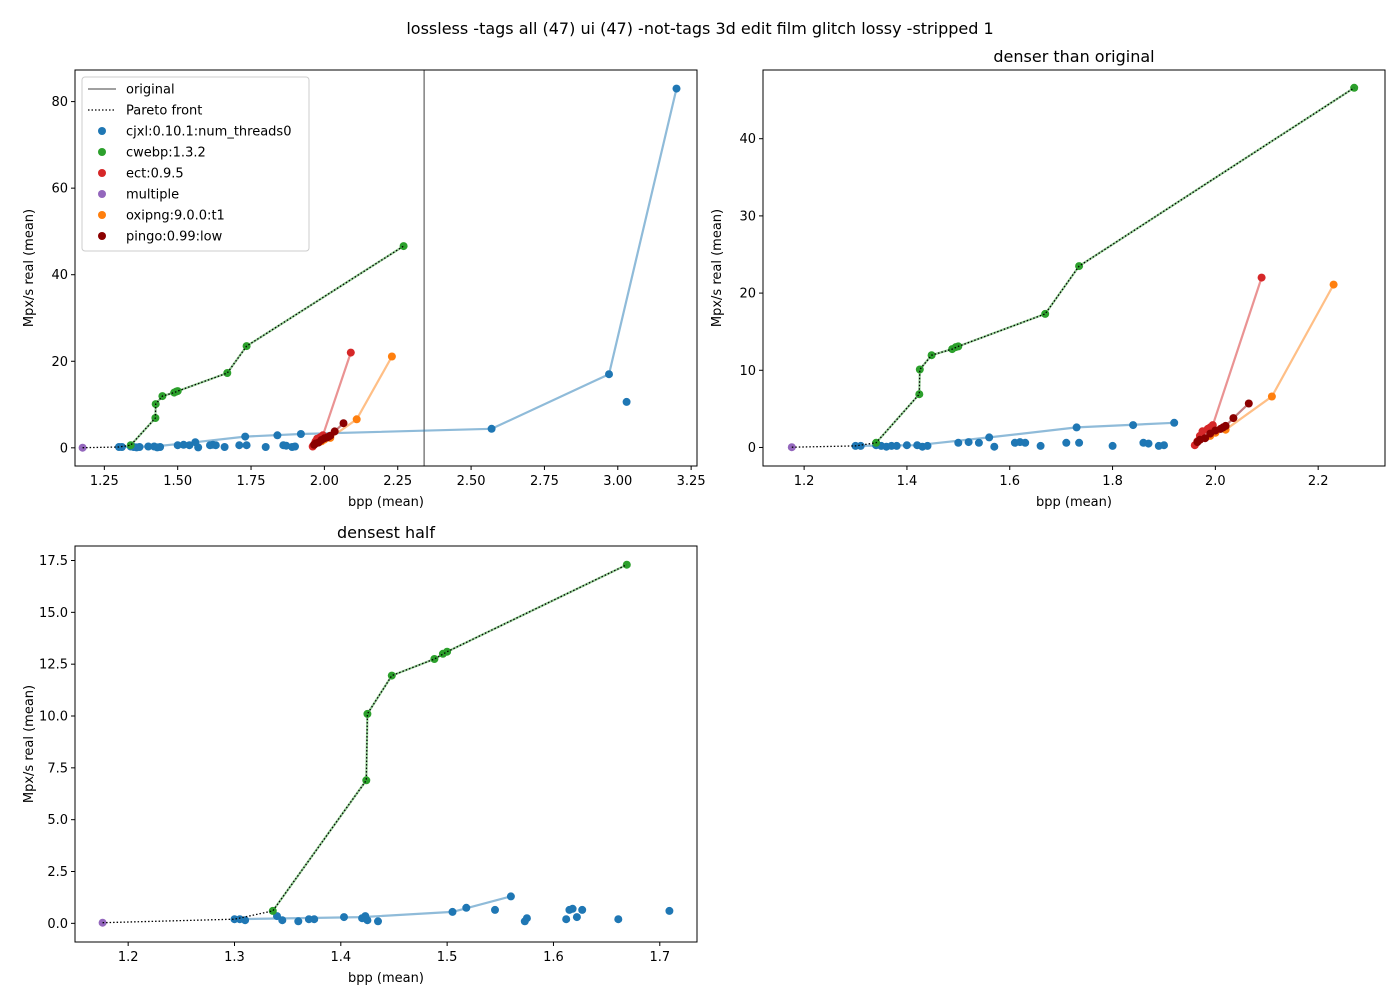  I want to click on legend-label-multiple: multiple, so click(152, 195).